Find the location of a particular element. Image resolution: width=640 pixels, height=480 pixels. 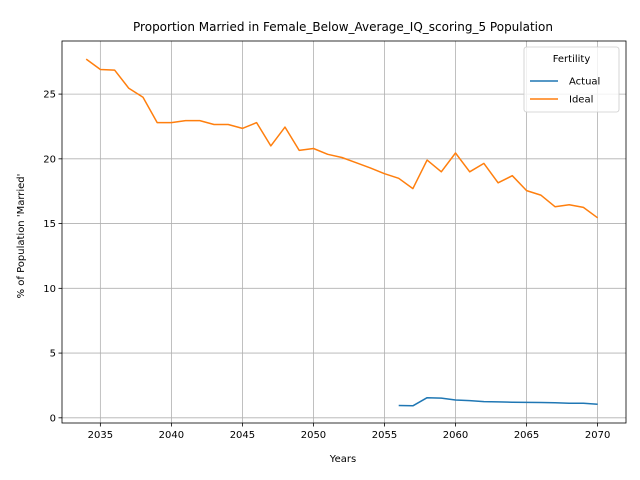

y-tick-label: 10 is located at coordinates (49, 289).